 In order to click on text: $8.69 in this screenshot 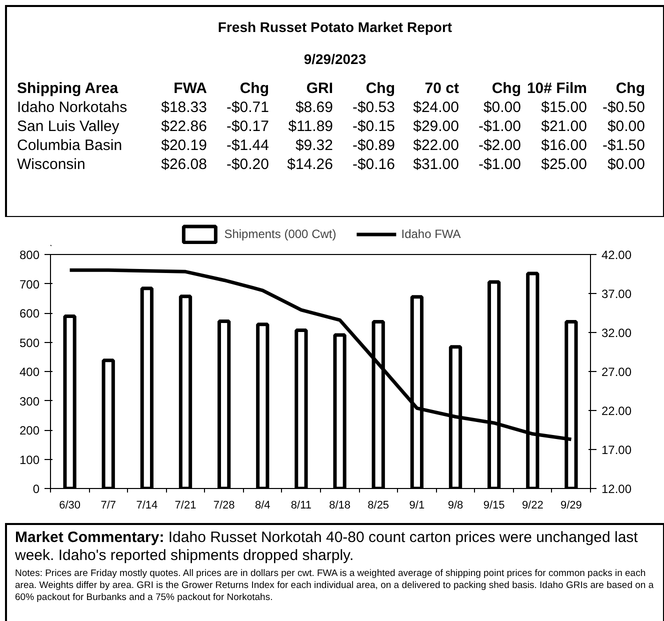, I will do `click(314, 107)`.